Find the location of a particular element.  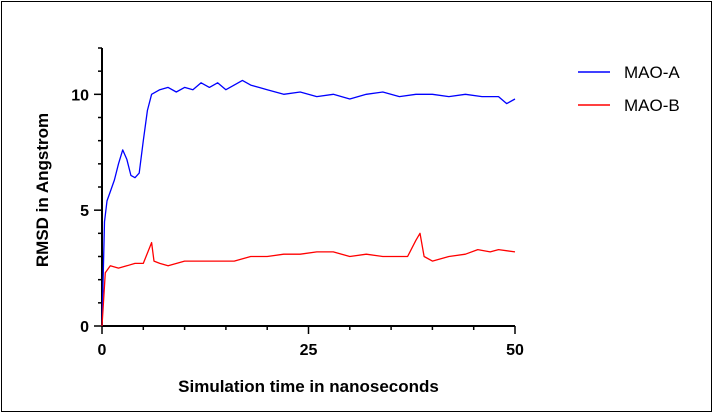

y-axis-title: RMSD in Angstrom is located at coordinates (42, 190).